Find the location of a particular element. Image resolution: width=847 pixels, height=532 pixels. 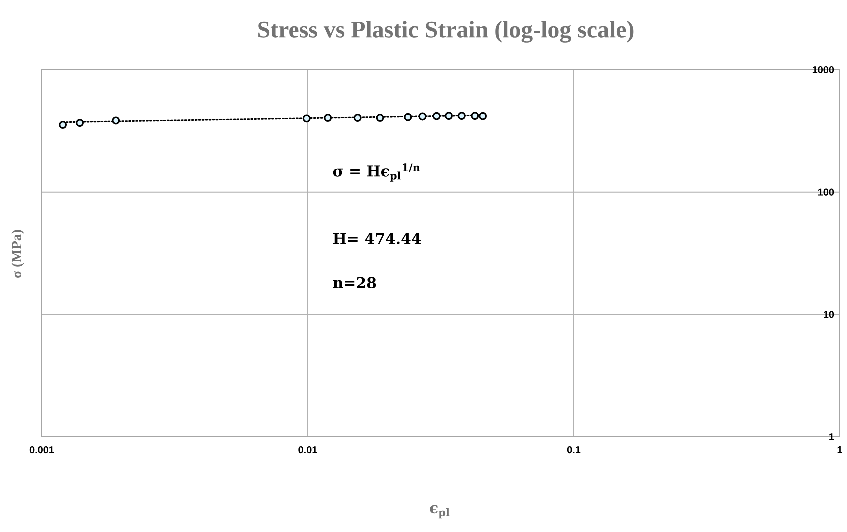

annotation: σ = Hϵ$_{pl}$1/n is located at coordinates (376, 173).